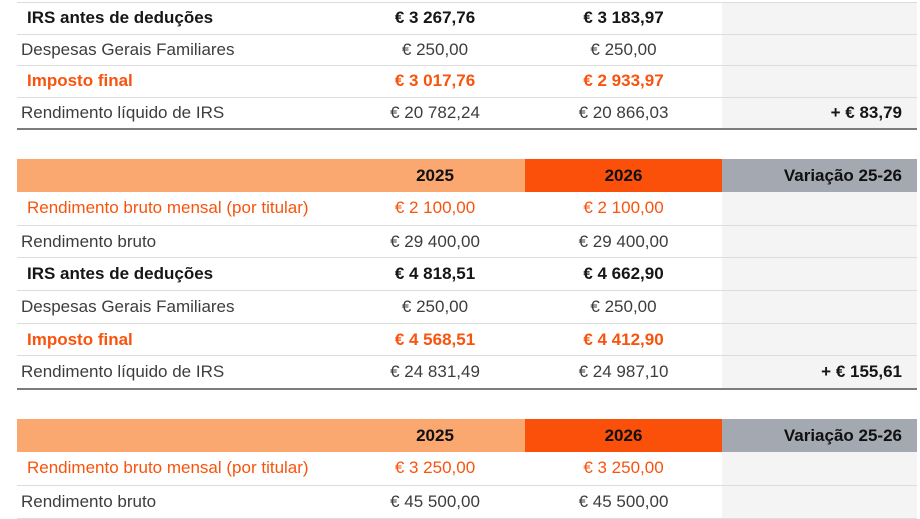 The width and height of the screenshot is (920, 519). I want to click on value-2026: € 2 100,00, so click(623, 207).